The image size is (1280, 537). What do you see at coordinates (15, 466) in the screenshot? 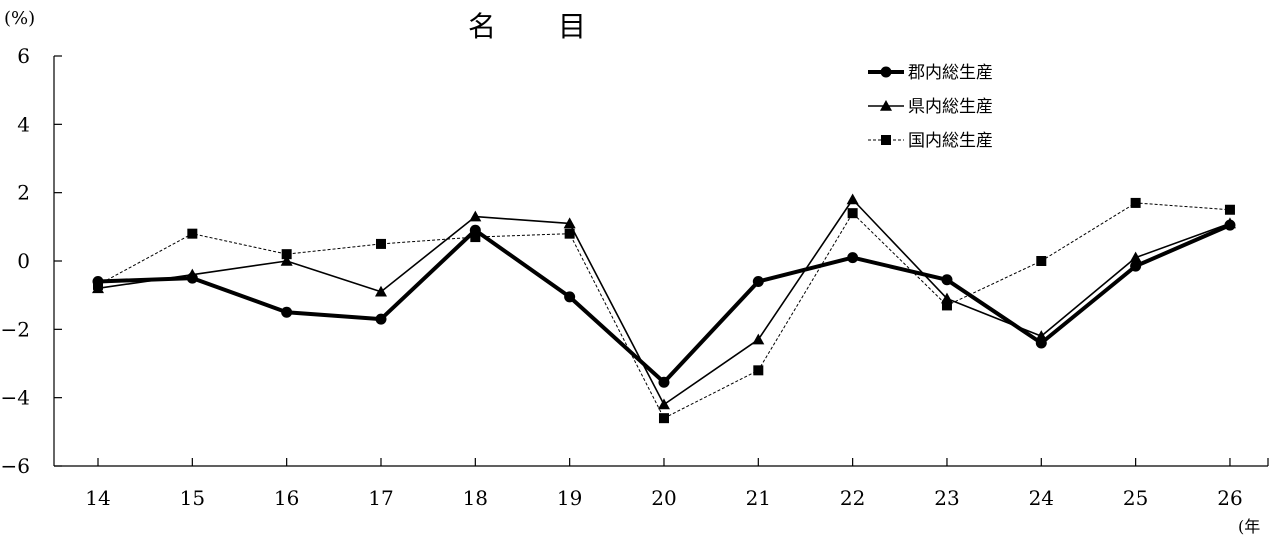
I see `y-tick-label: −6` at bounding box center [15, 466].